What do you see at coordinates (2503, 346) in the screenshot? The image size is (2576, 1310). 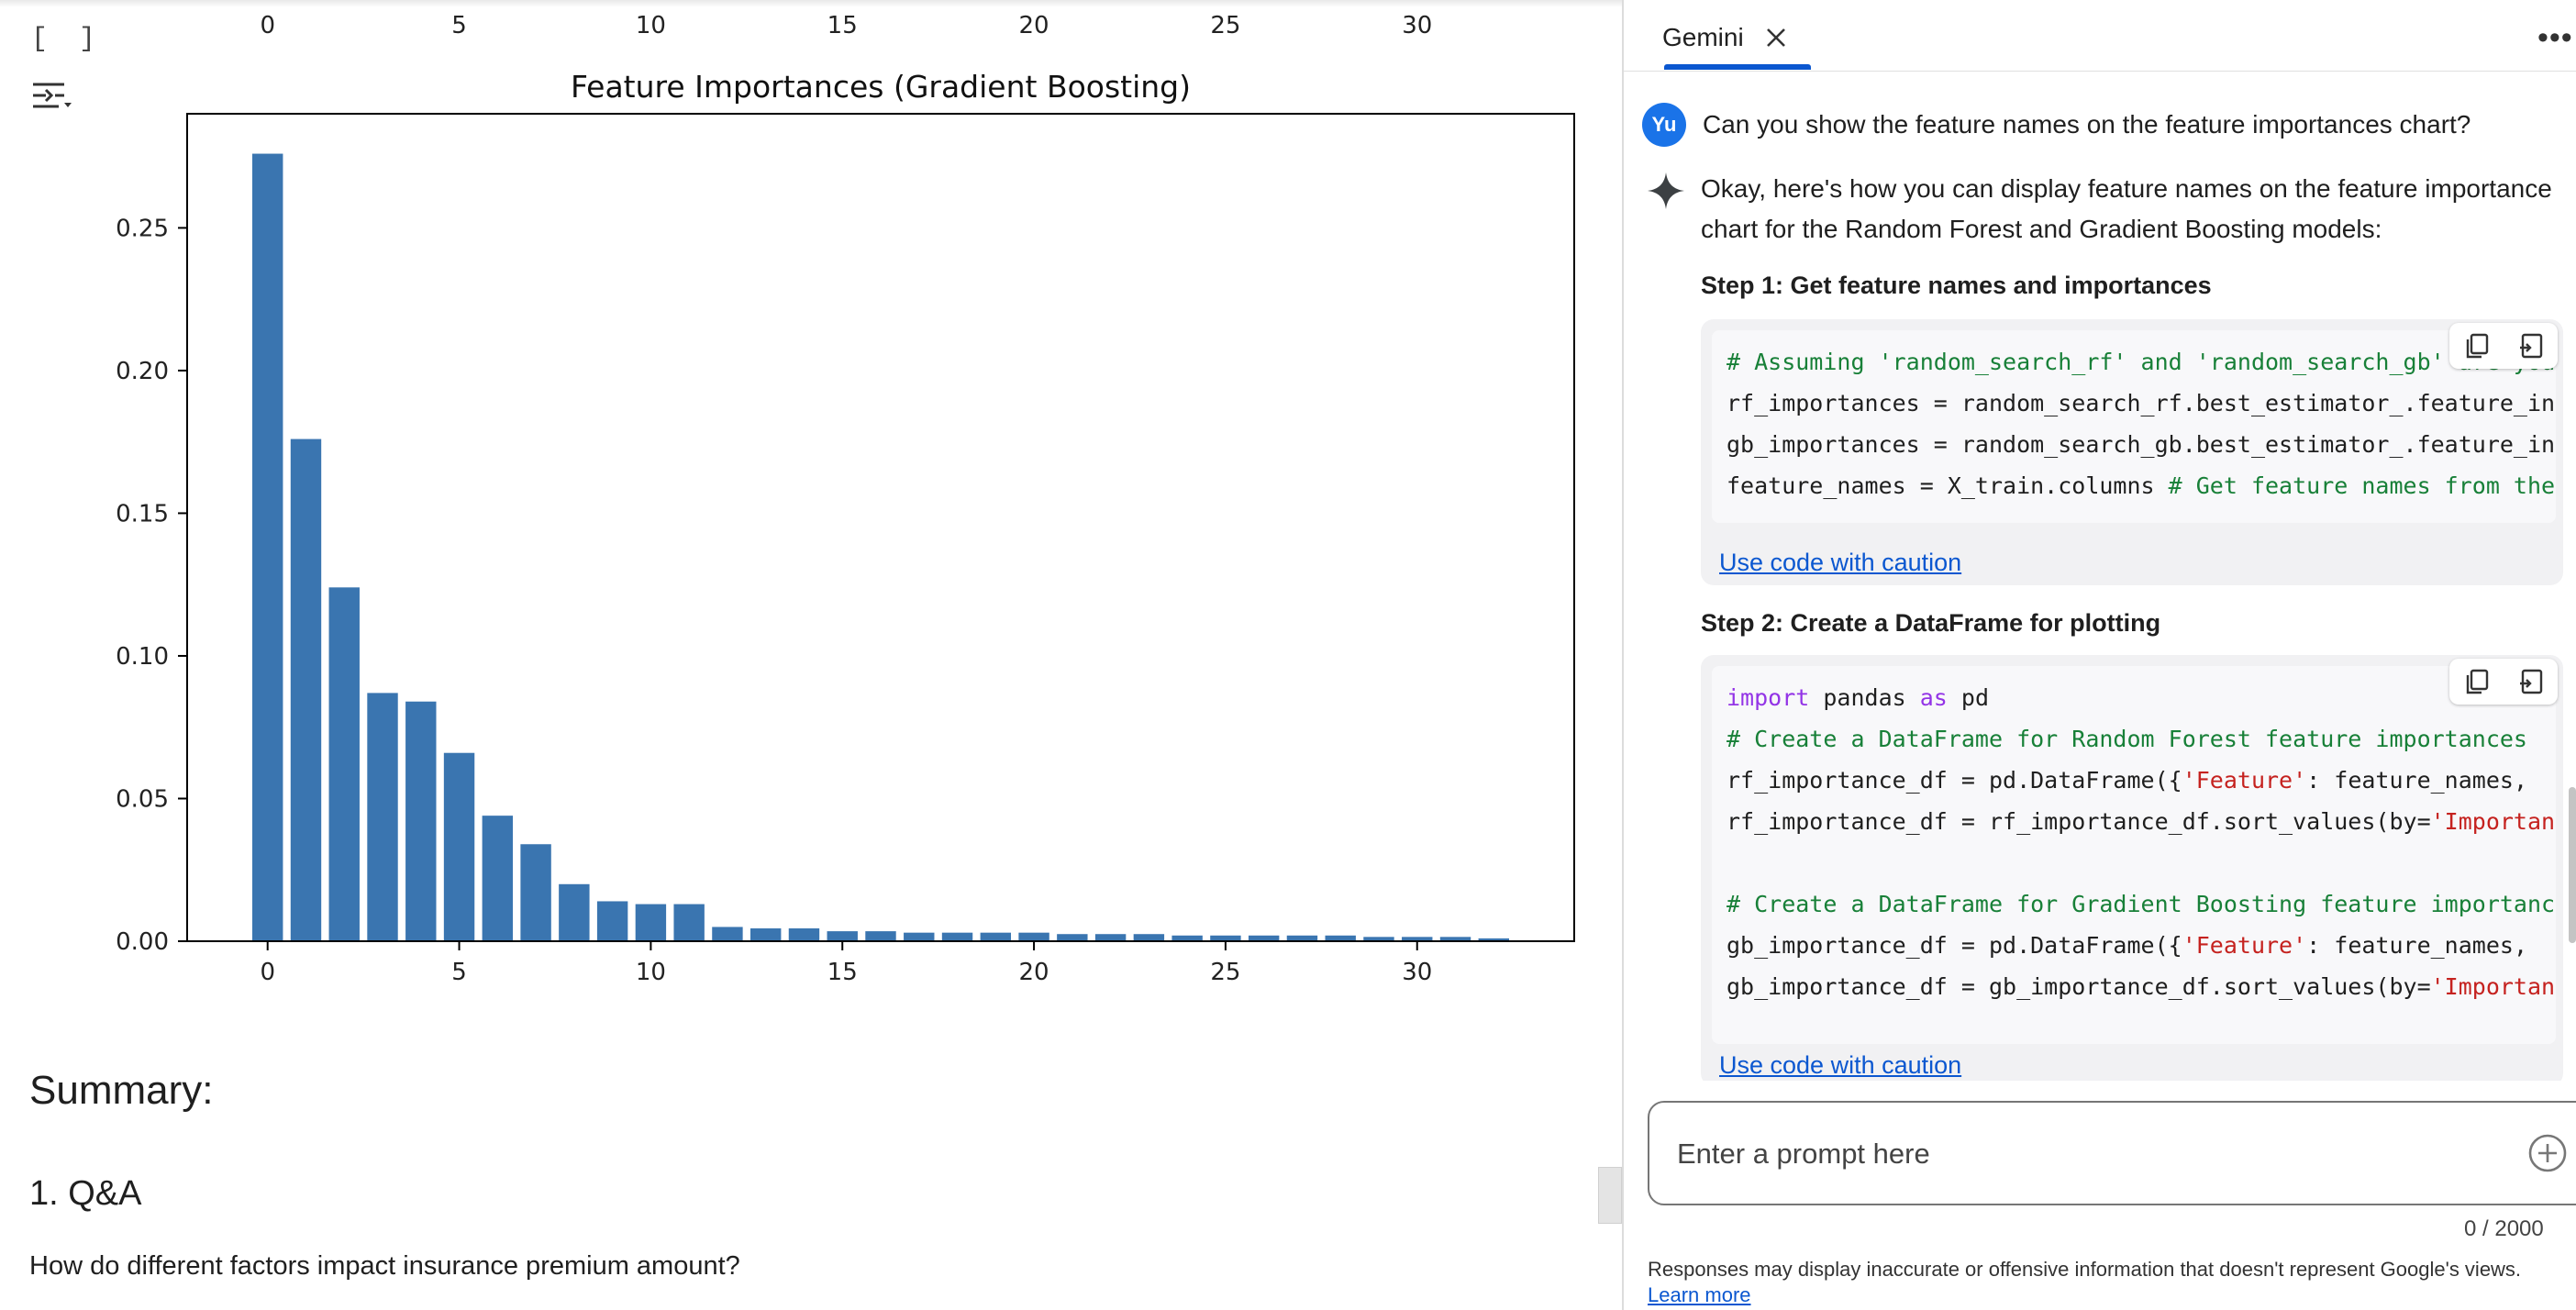 I see `code-block-1-actions` at bounding box center [2503, 346].